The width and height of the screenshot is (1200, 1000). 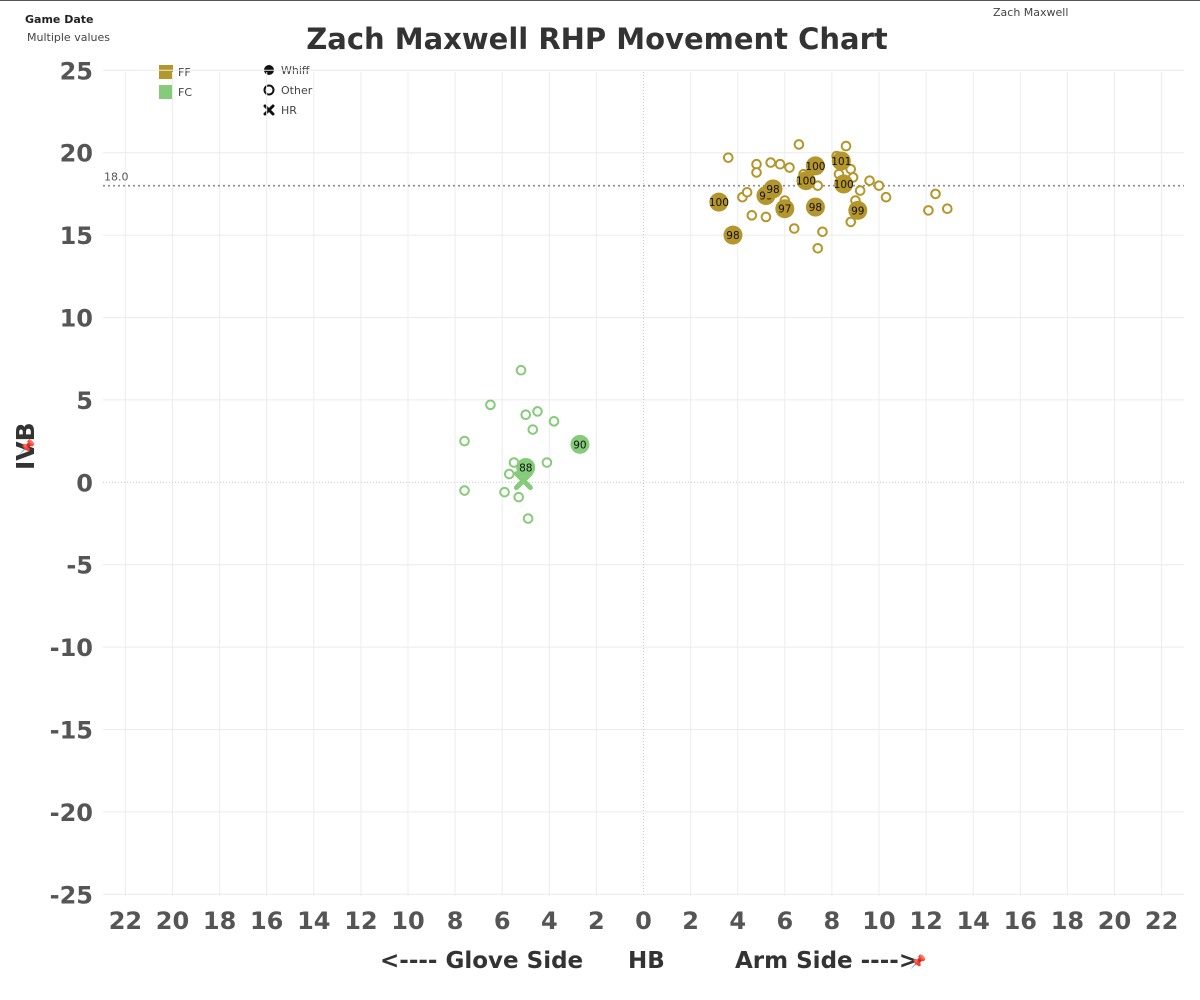 I want to click on y-tick-label: 20, so click(x=76, y=154).